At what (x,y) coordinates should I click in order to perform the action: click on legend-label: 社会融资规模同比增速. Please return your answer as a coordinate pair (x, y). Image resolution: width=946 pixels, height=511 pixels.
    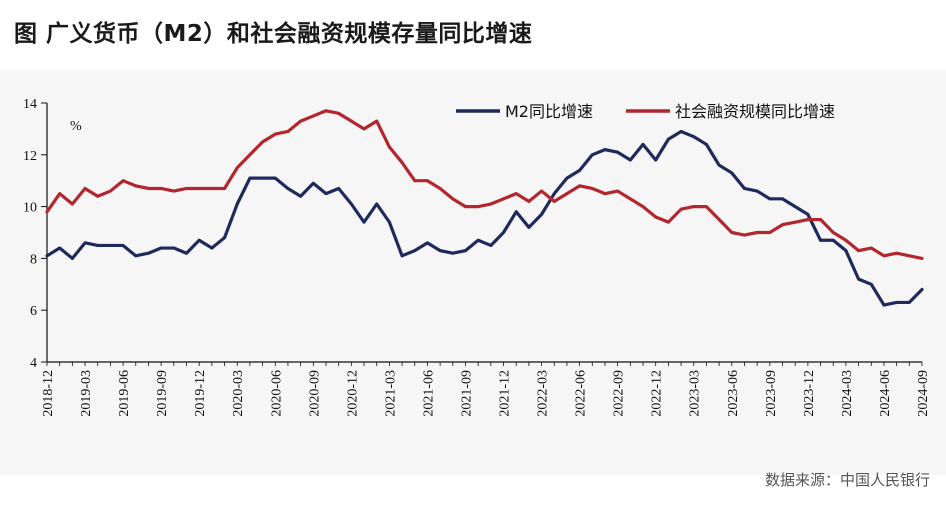
    Looking at the image, I should click on (755, 111).